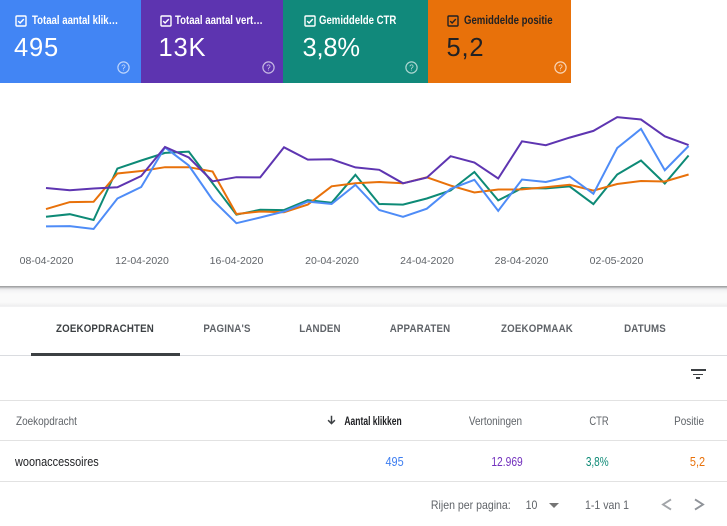 The height and width of the screenshot is (526, 727). What do you see at coordinates (332, 261) in the screenshot?
I see `svg-text: 20-04-2020` at bounding box center [332, 261].